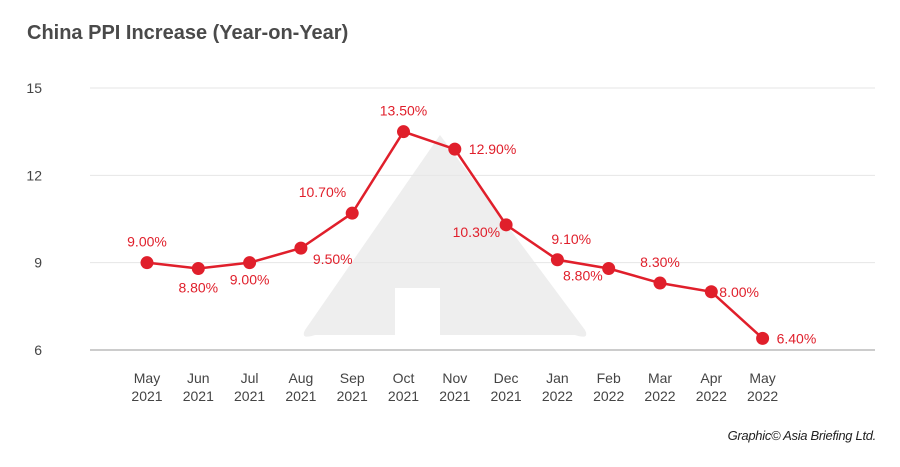 This screenshot has height=467, width=900. Describe the element at coordinates (445, 236) in the screenshot. I see `watermark-logo` at that location.